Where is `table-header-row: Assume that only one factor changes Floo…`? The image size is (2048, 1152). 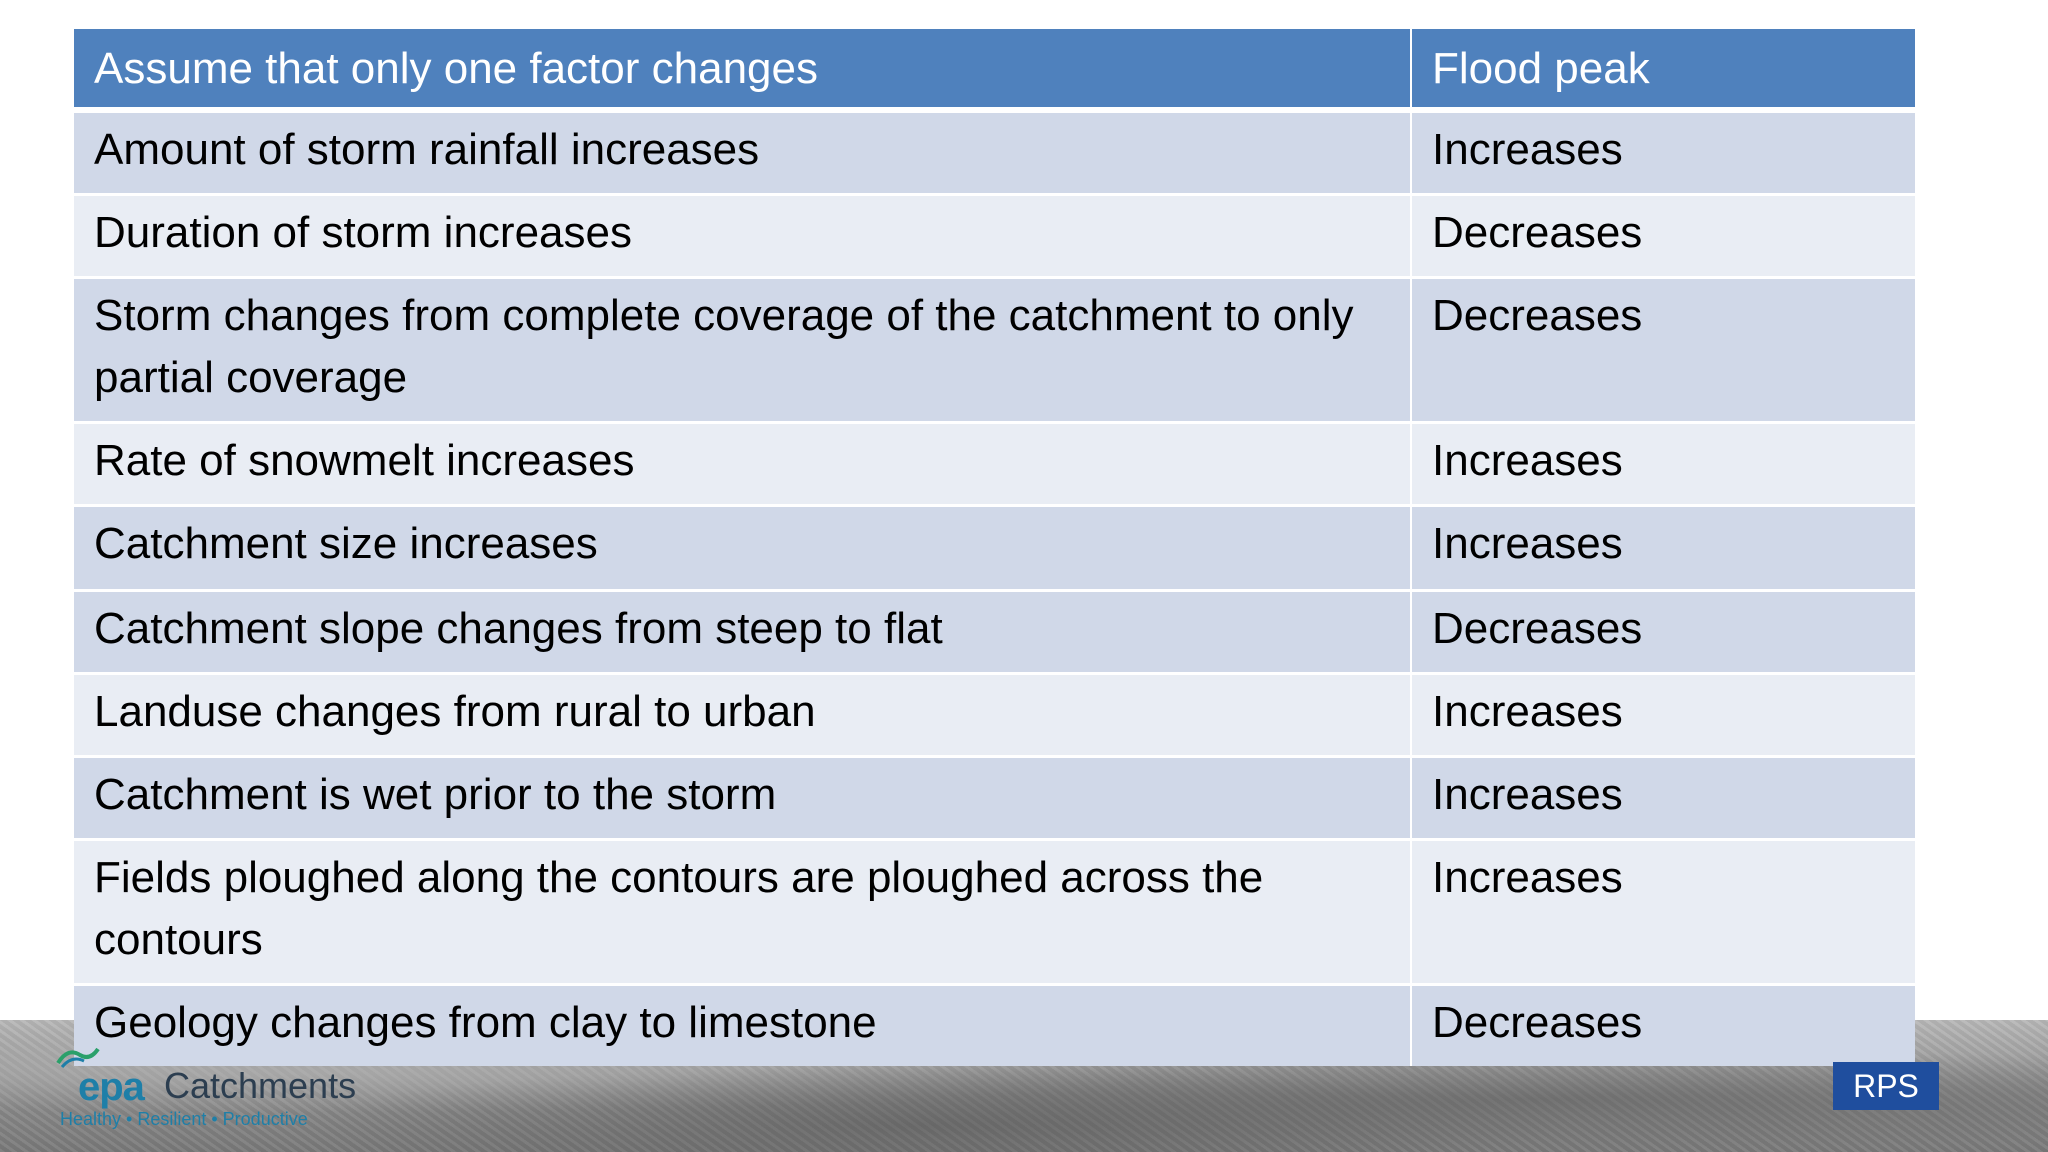
table-header-row: Assume that only one factor changes Floo… is located at coordinates (994, 71).